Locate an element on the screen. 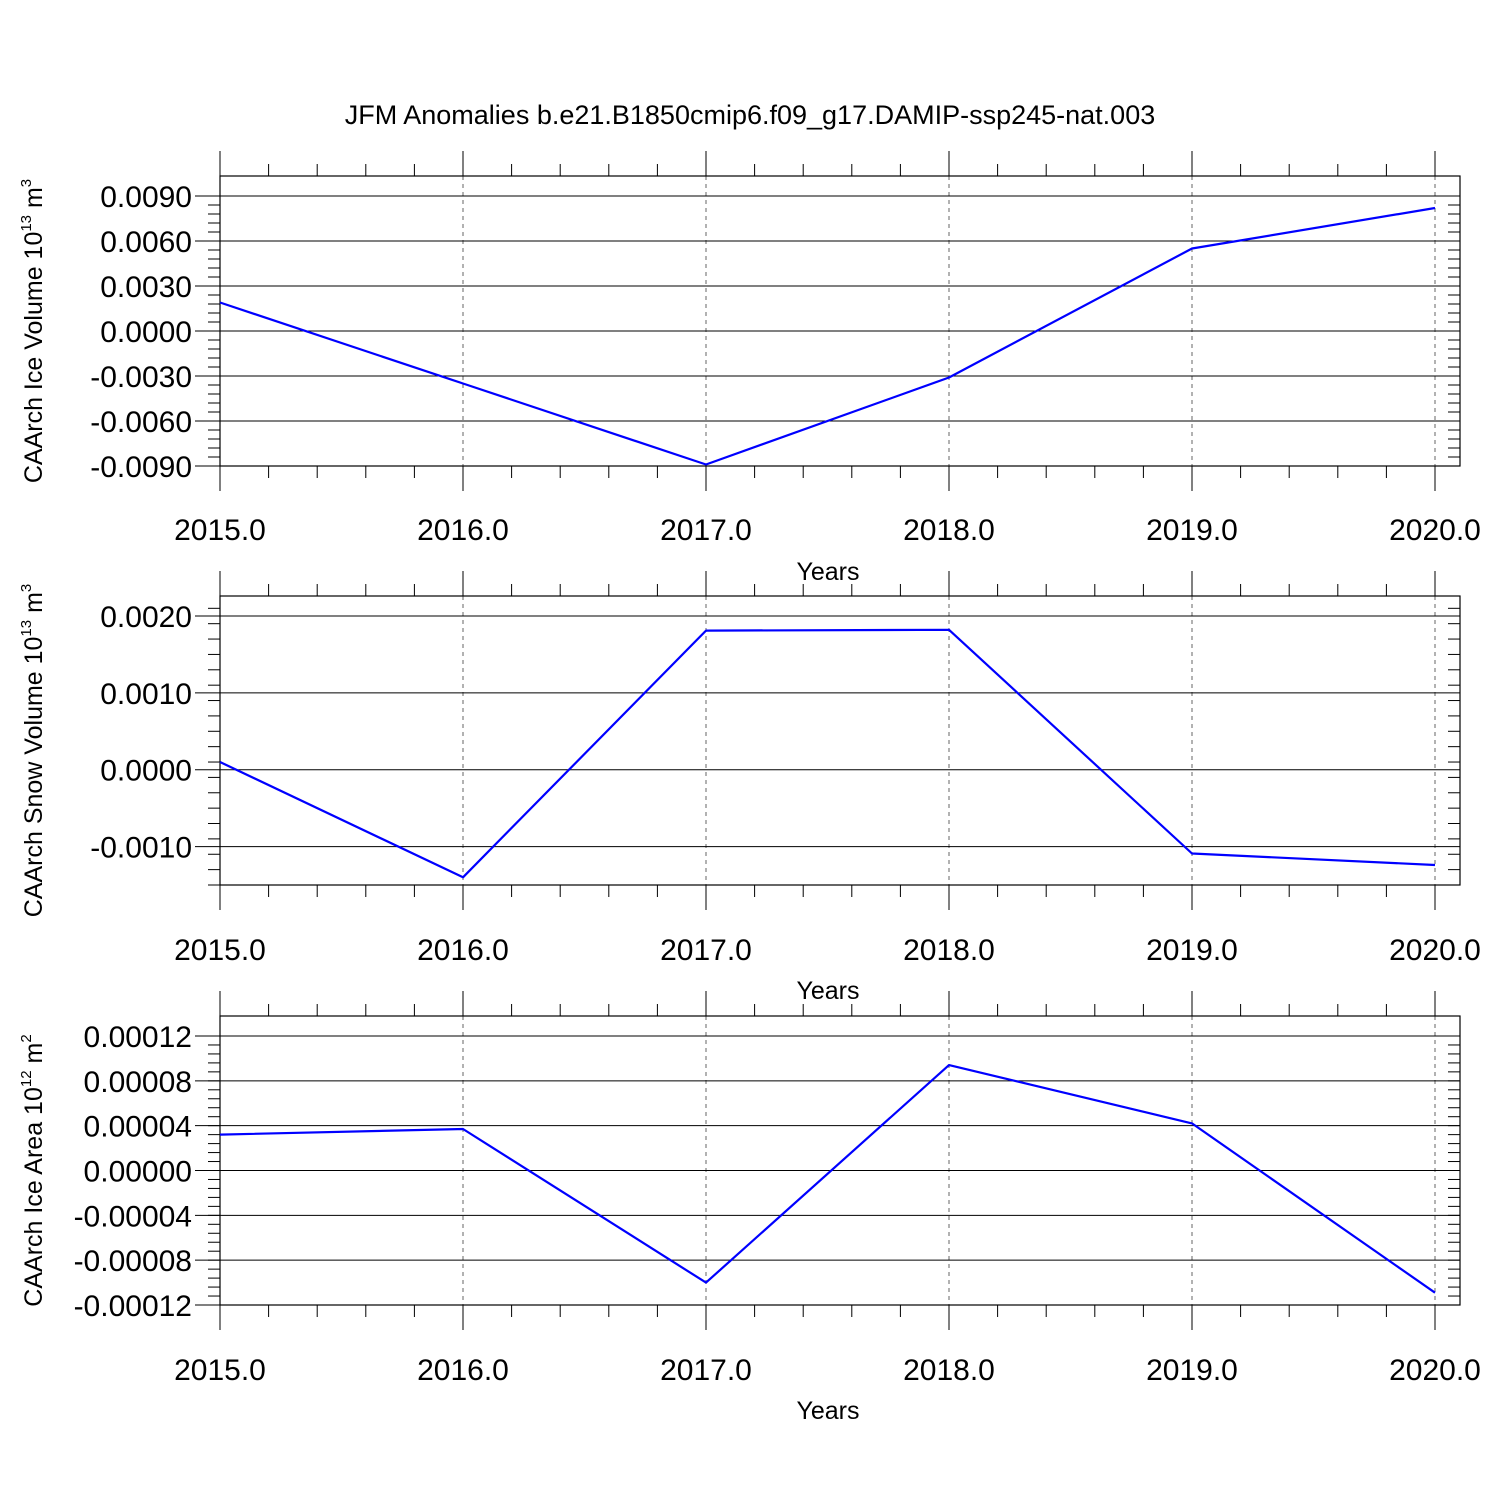  y-tick-label: -0.0030 is located at coordinates (141, 377).